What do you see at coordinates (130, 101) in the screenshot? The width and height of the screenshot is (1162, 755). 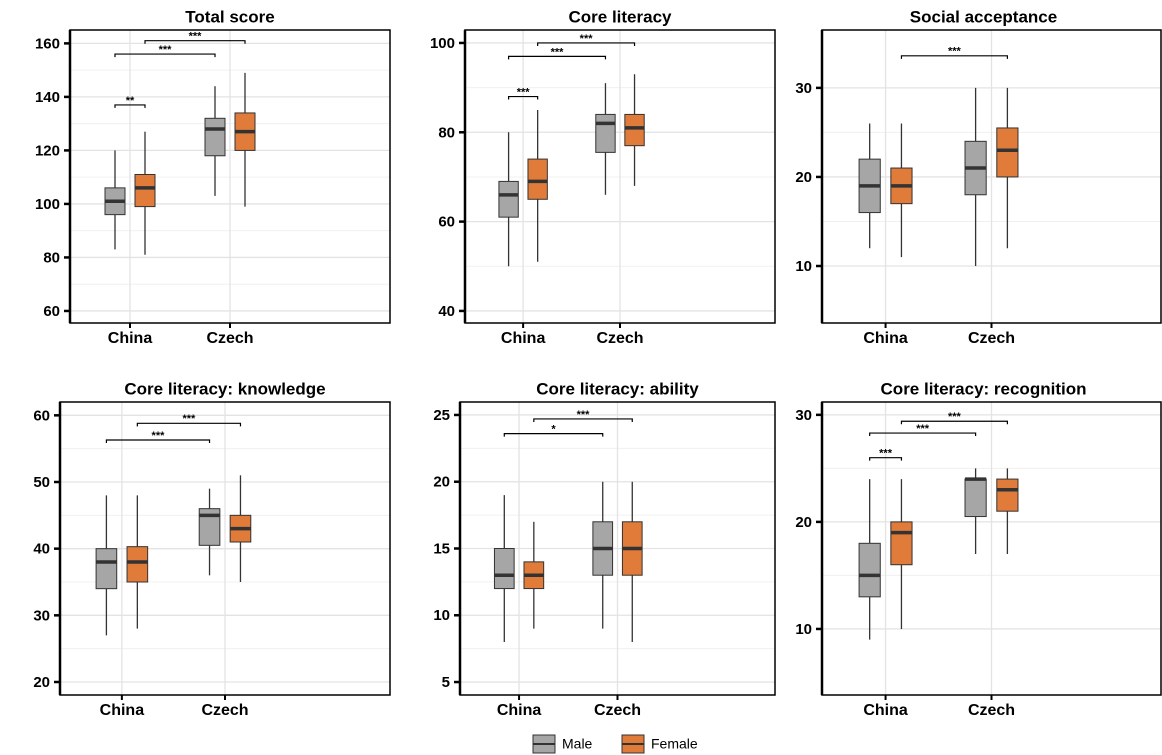 I see `significance-label: **` at bounding box center [130, 101].